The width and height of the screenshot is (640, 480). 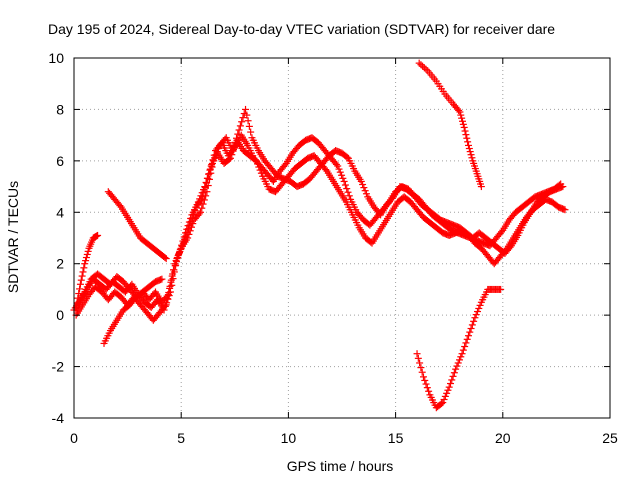 What do you see at coordinates (13, 237) in the screenshot?
I see `y-axis-label: SDTVAR / TECUs` at bounding box center [13, 237].